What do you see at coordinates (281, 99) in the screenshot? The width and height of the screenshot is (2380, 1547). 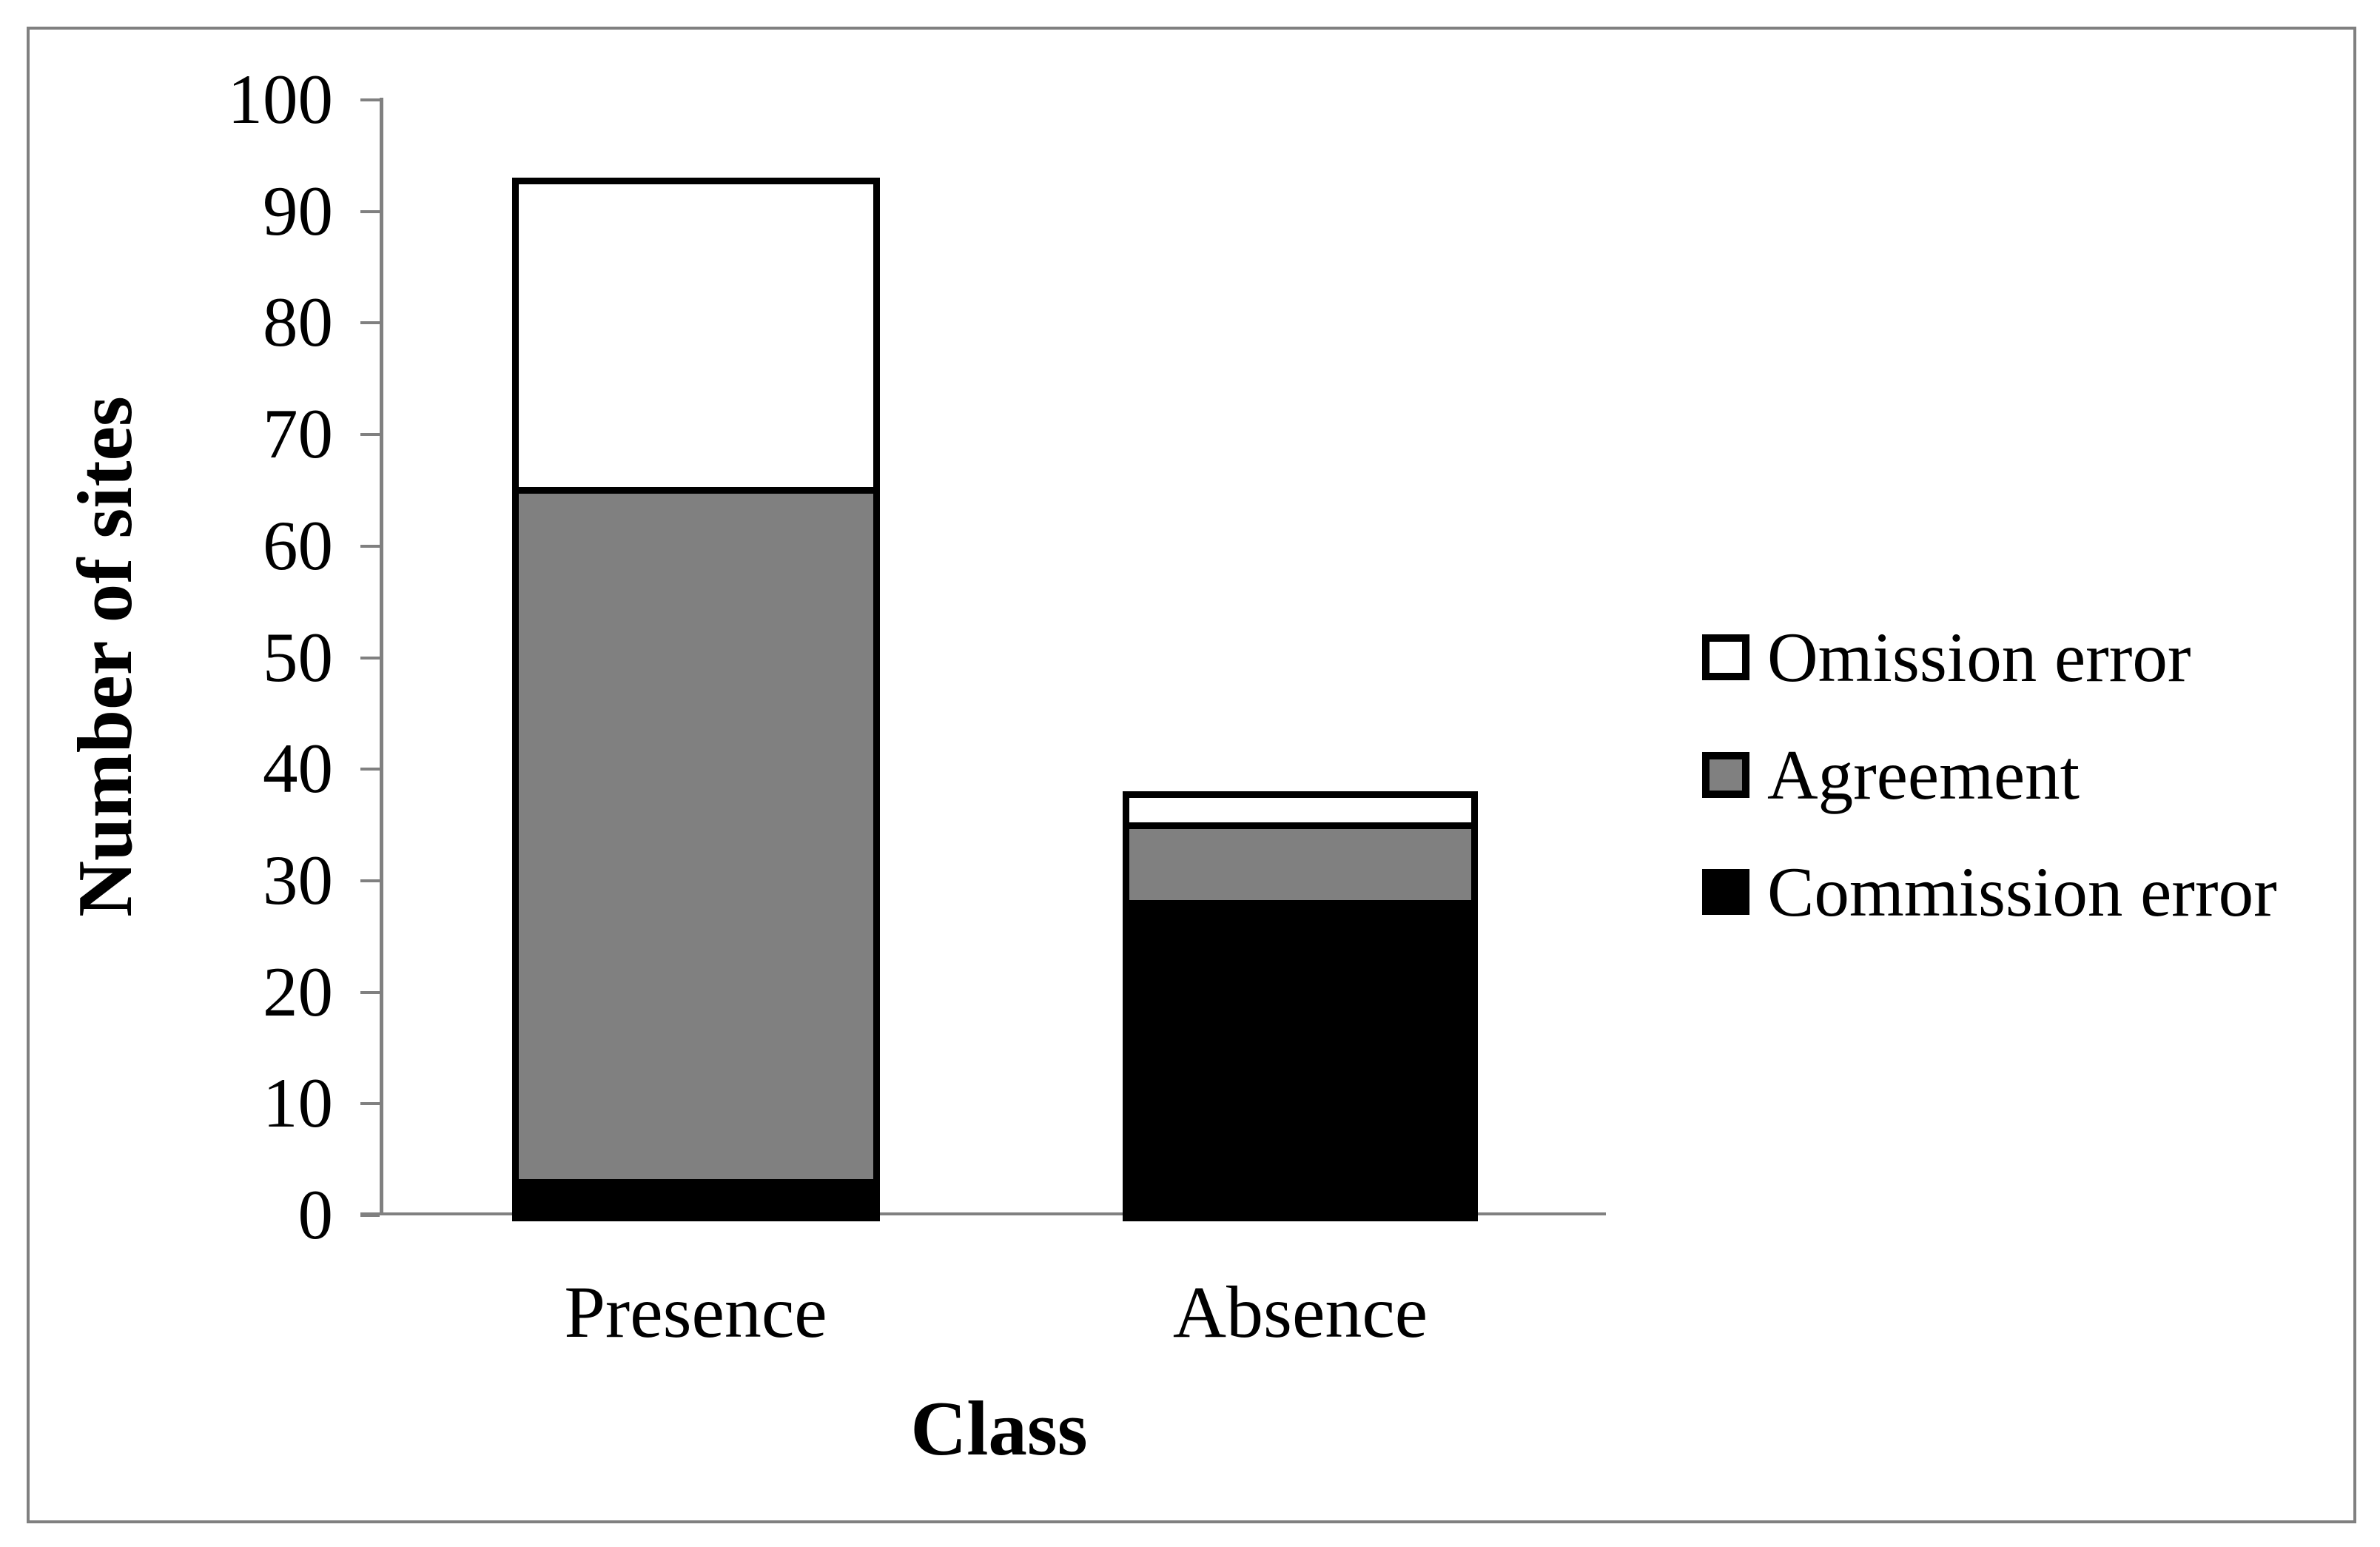 I see `y-tick-label: 100` at bounding box center [281, 99].